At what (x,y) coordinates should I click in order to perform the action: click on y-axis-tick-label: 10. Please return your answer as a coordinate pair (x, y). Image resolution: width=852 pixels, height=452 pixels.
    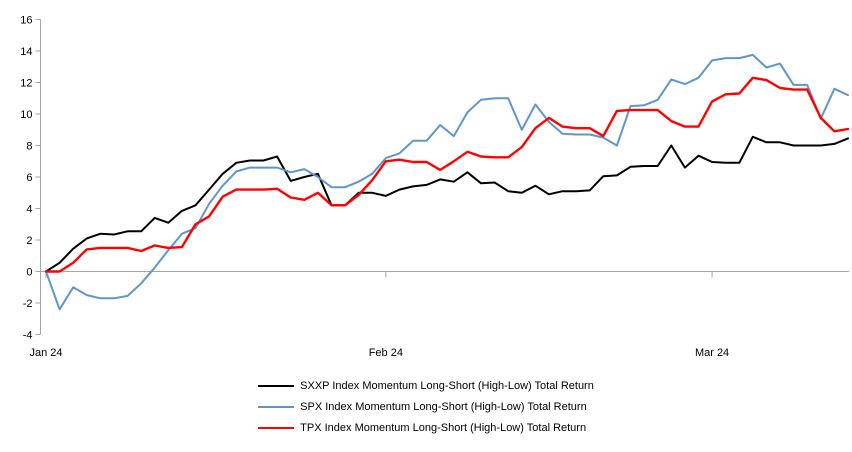
    Looking at the image, I should click on (26, 115).